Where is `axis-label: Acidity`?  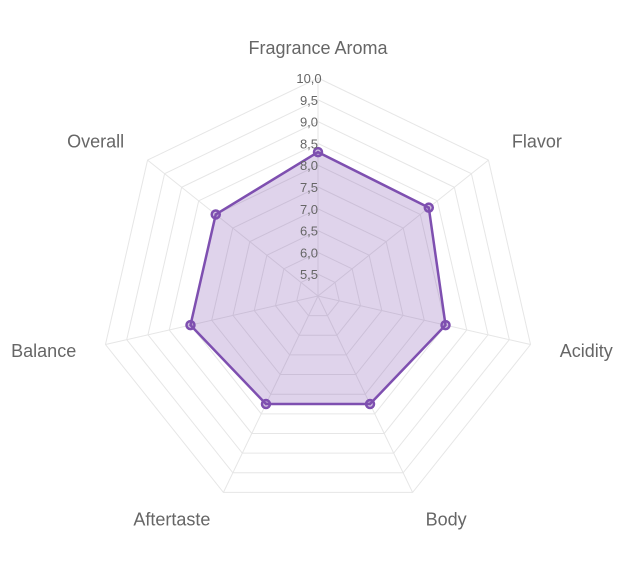
axis-label: Acidity is located at coordinates (586, 351).